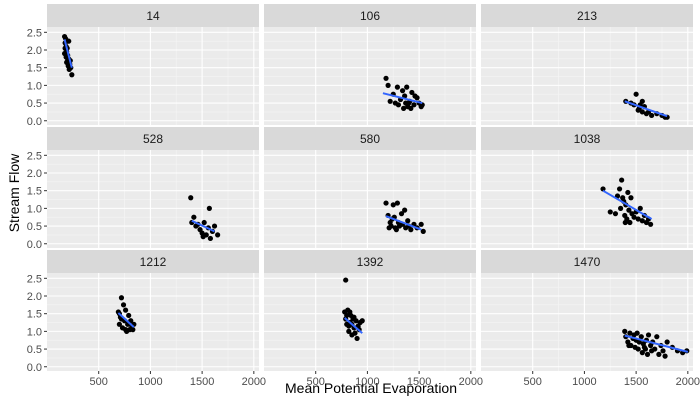 The width and height of the screenshot is (700, 400). I want to click on facet-panel-106: 106, so click(370, 64).